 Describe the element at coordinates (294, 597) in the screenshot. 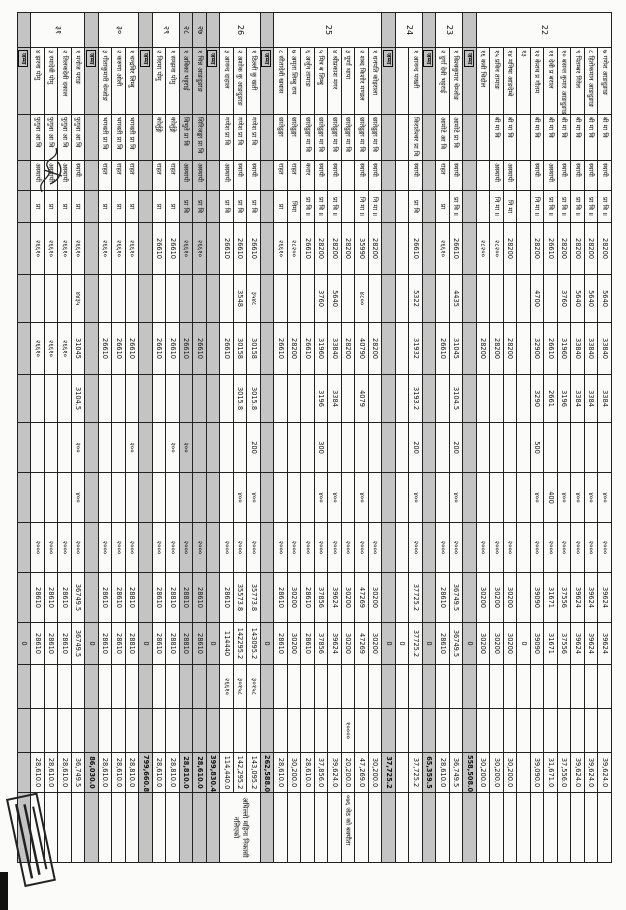

I see `monthly-total-cell: 30200` at that location.